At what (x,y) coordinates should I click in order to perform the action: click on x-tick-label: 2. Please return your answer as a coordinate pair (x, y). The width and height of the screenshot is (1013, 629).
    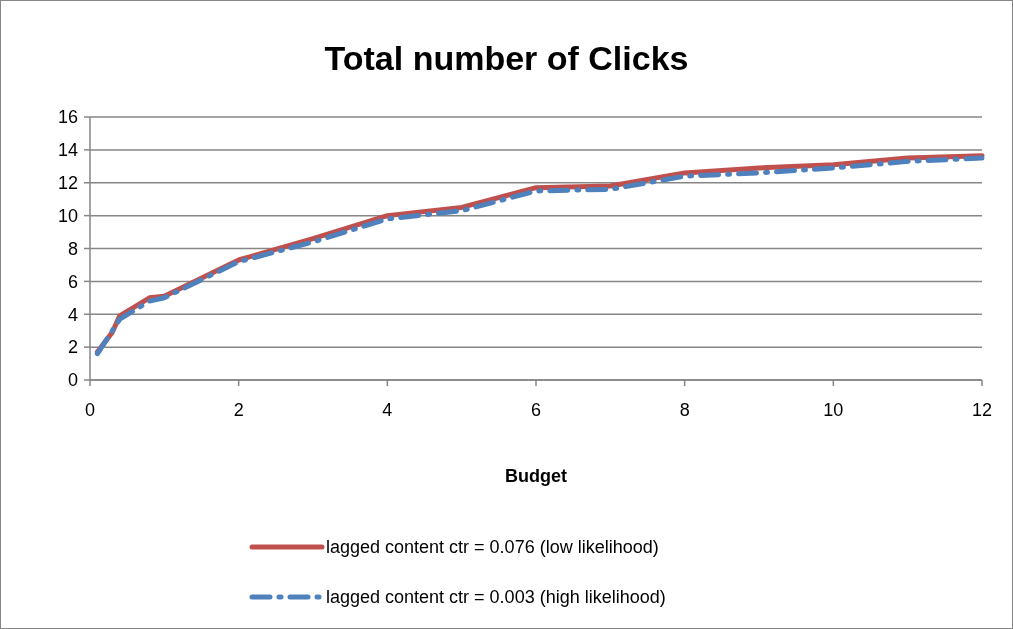
    Looking at the image, I should click on (238, 410).